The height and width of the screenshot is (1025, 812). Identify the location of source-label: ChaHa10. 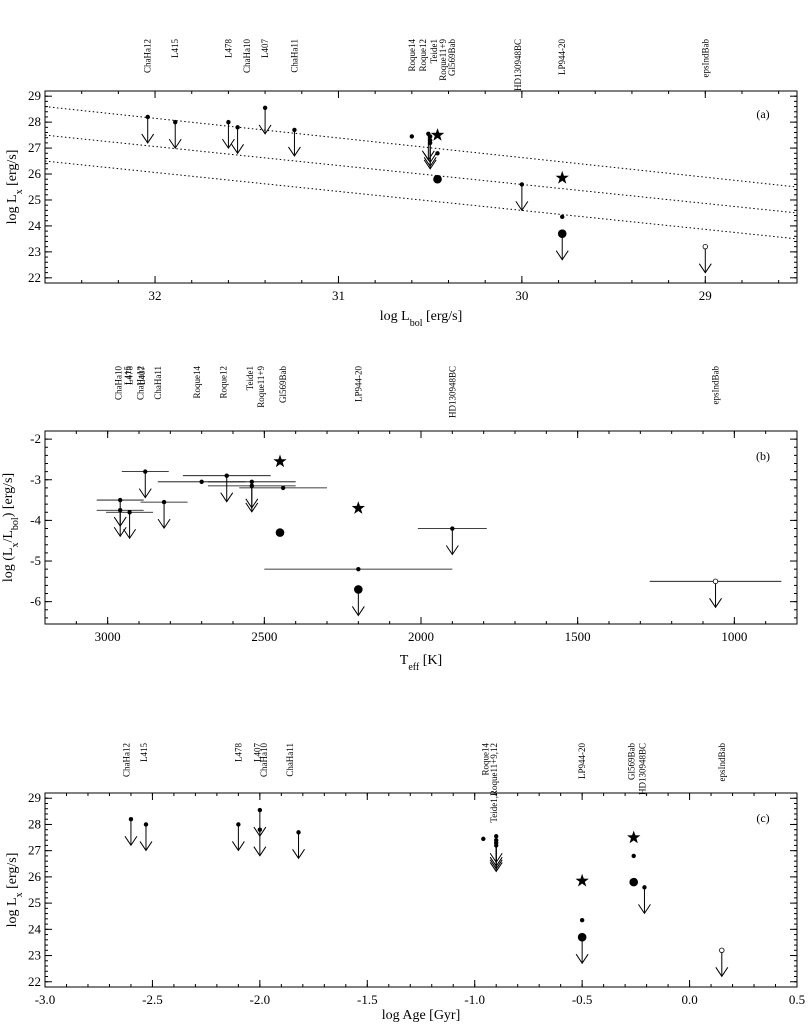
(119, 383).